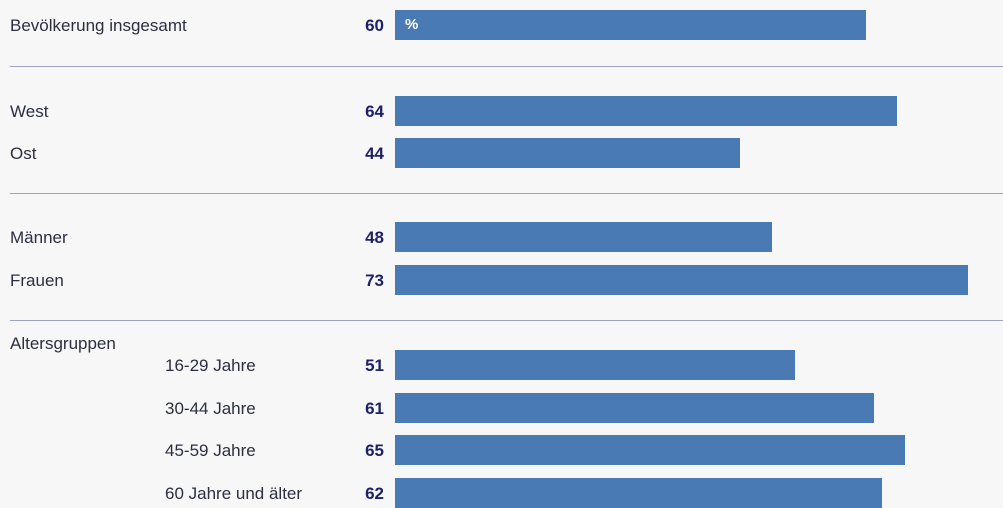 The image size is (1003, 508). I want to click on value-label: 51, so click(374, 365).